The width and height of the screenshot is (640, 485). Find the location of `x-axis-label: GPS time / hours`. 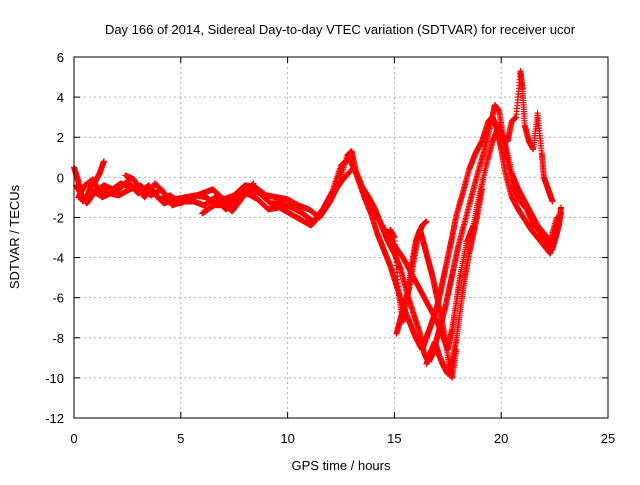

x-axis-label: GPS time / hours is located at coordinates (341, 465).